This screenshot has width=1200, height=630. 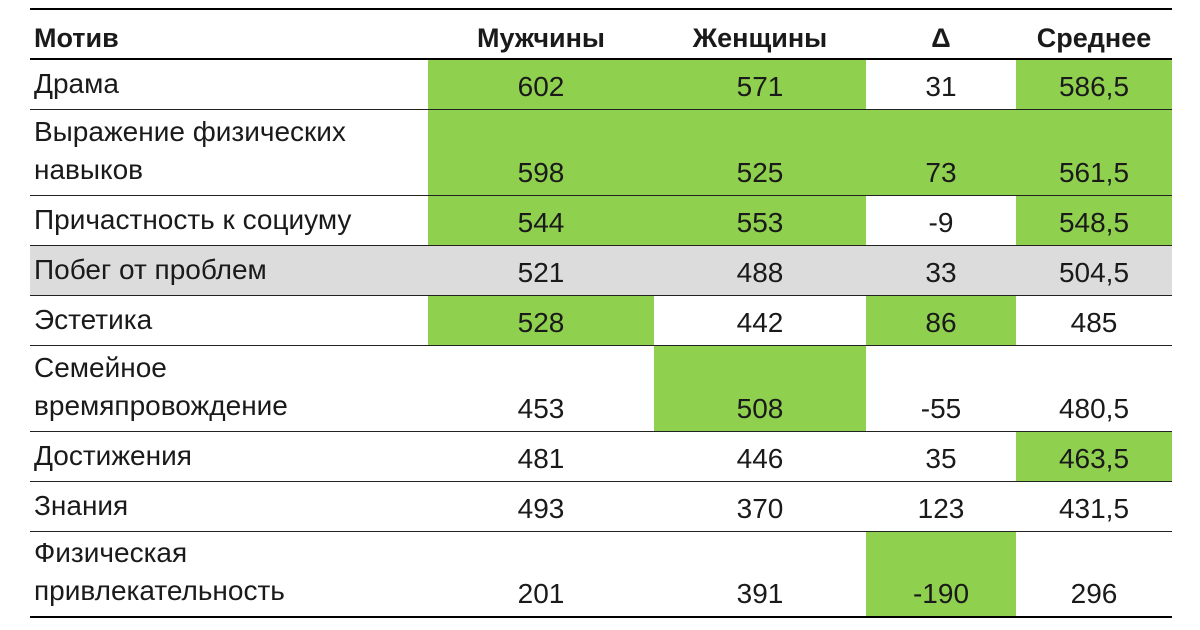 What do you see at coordinates (760, 320) in the screenshot?
I see `women-cell: 442` at bounding box center [760, 320].